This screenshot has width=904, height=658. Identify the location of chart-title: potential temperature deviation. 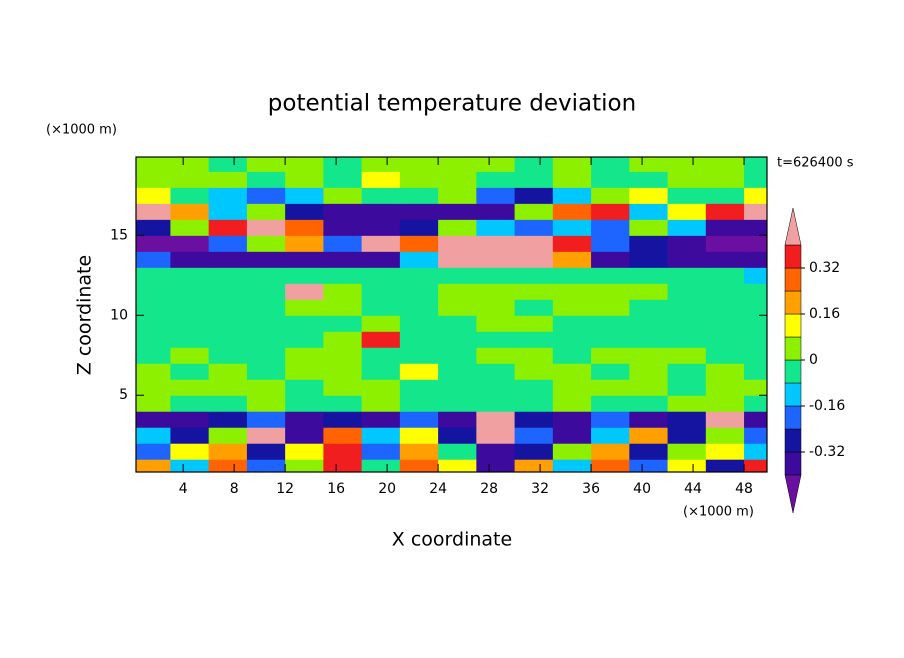
(452, 104).